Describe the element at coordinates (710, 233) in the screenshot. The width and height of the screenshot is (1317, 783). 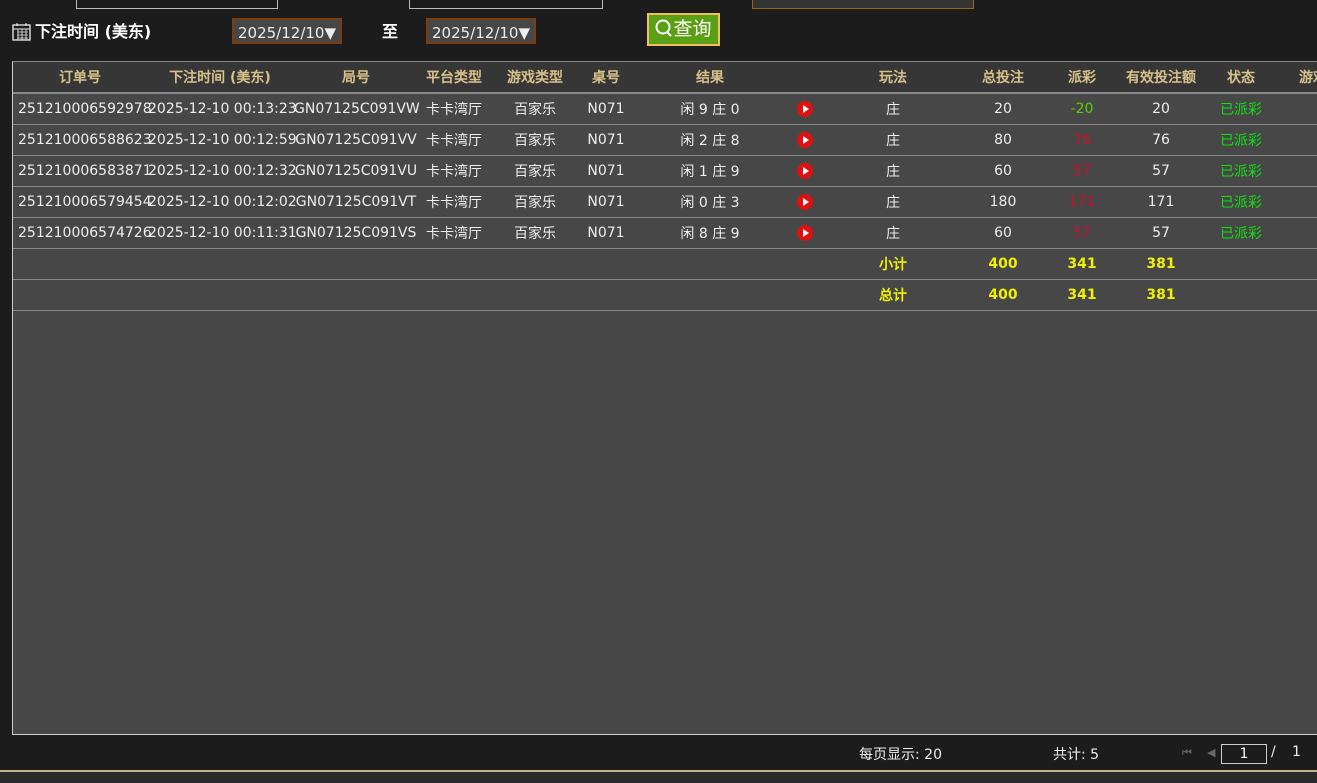
I see `result: 闲 8 庄 9` at that location.